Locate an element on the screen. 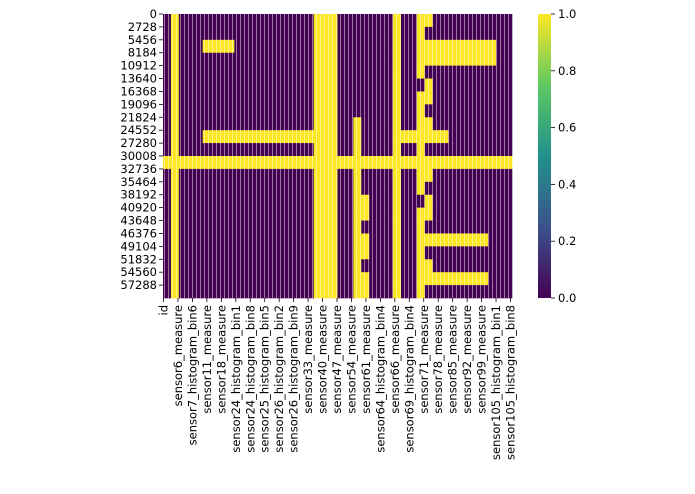 This screenshot has height=494, width=695. y-tick-label: 32736 is located at coordinates (138, 169).